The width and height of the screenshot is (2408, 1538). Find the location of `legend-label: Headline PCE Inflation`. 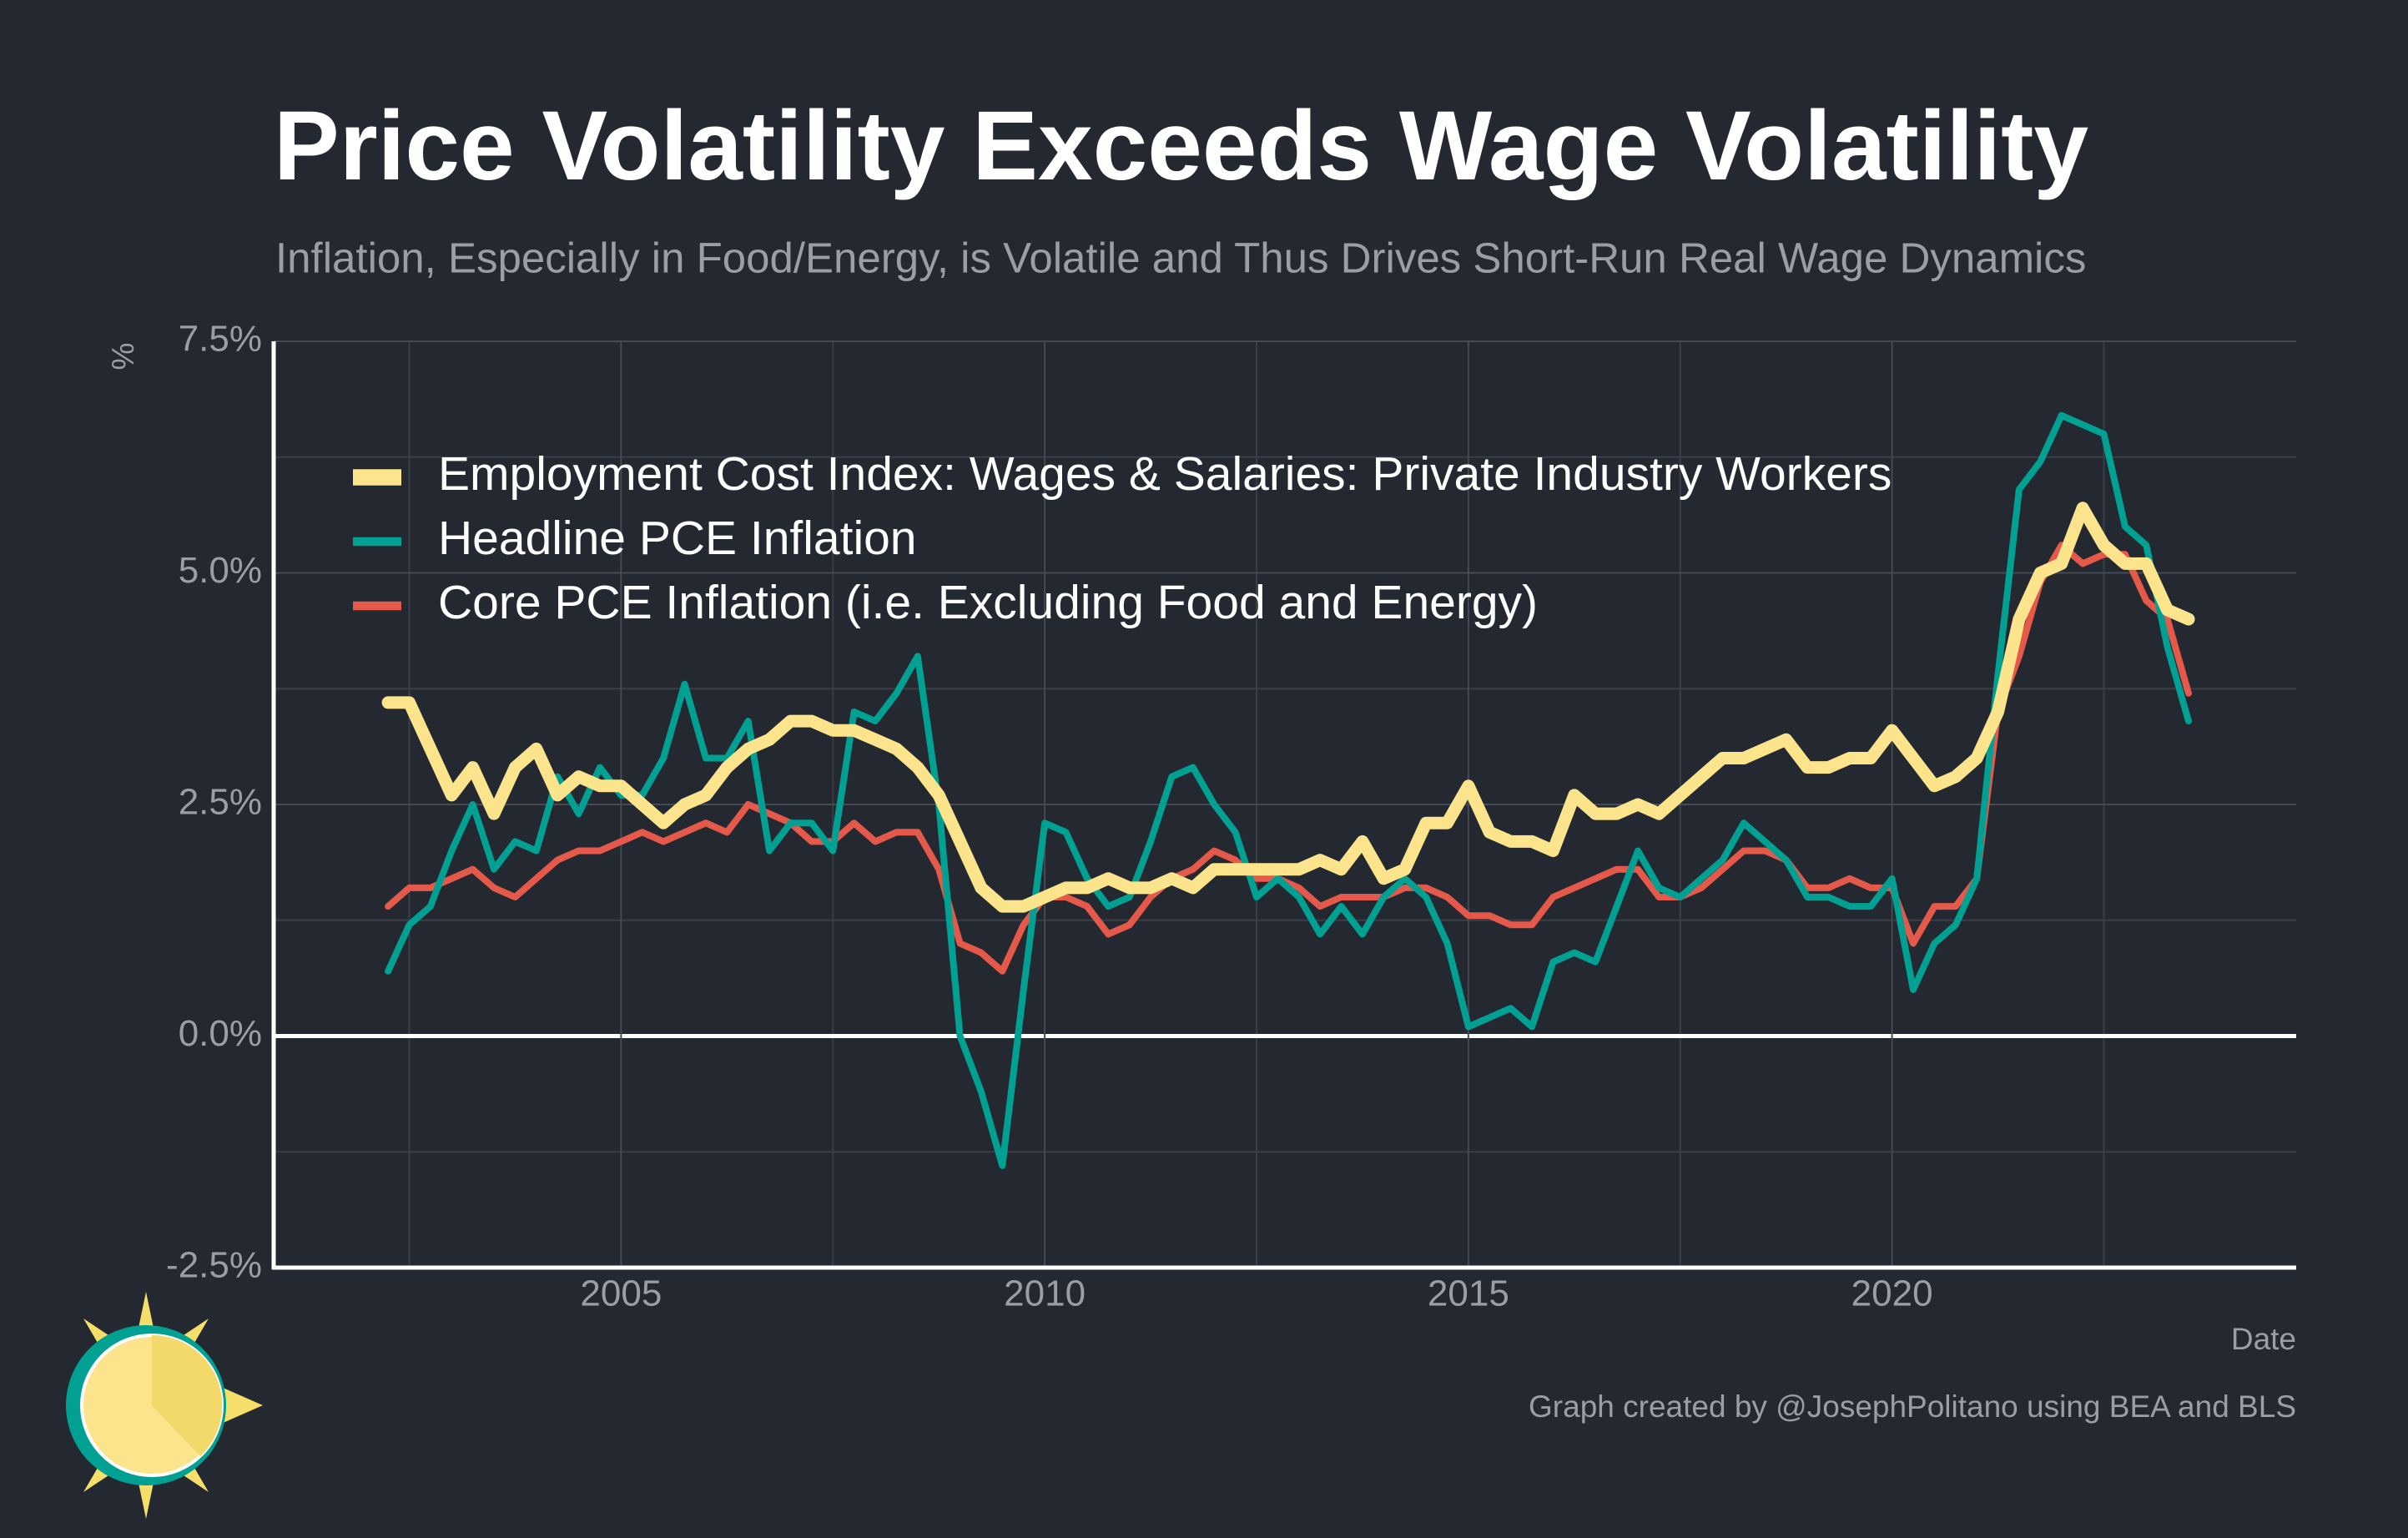

legend-label: Headline PCE Inflation is located at coordinates (677, 538).